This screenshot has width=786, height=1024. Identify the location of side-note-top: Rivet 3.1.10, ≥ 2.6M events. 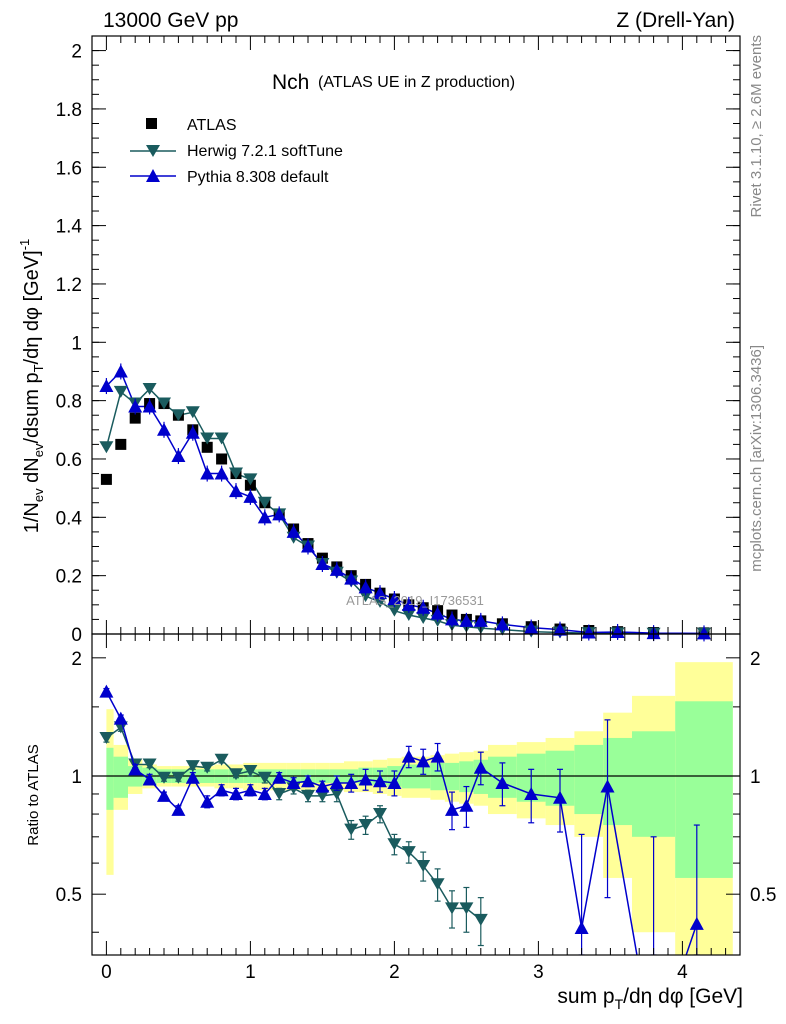
(756, 126).